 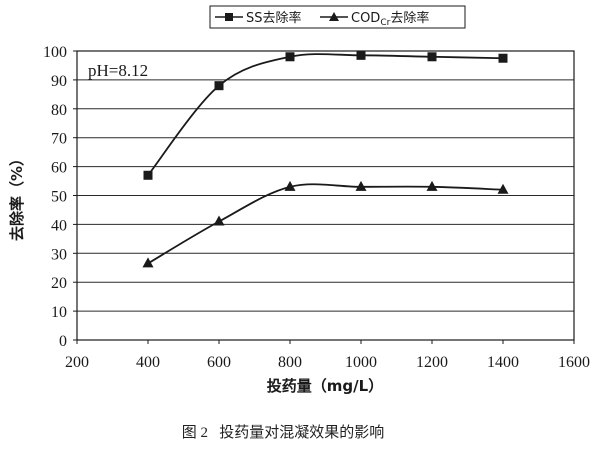 What do you see at coordinates (59, 312) in the screenshot?
I see `y-tick-label: 10` at bounding box center [59, 312].